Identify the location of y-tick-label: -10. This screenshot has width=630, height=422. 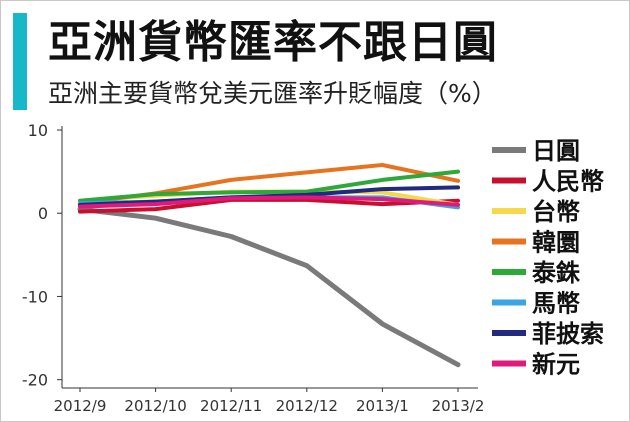
(35, 296).